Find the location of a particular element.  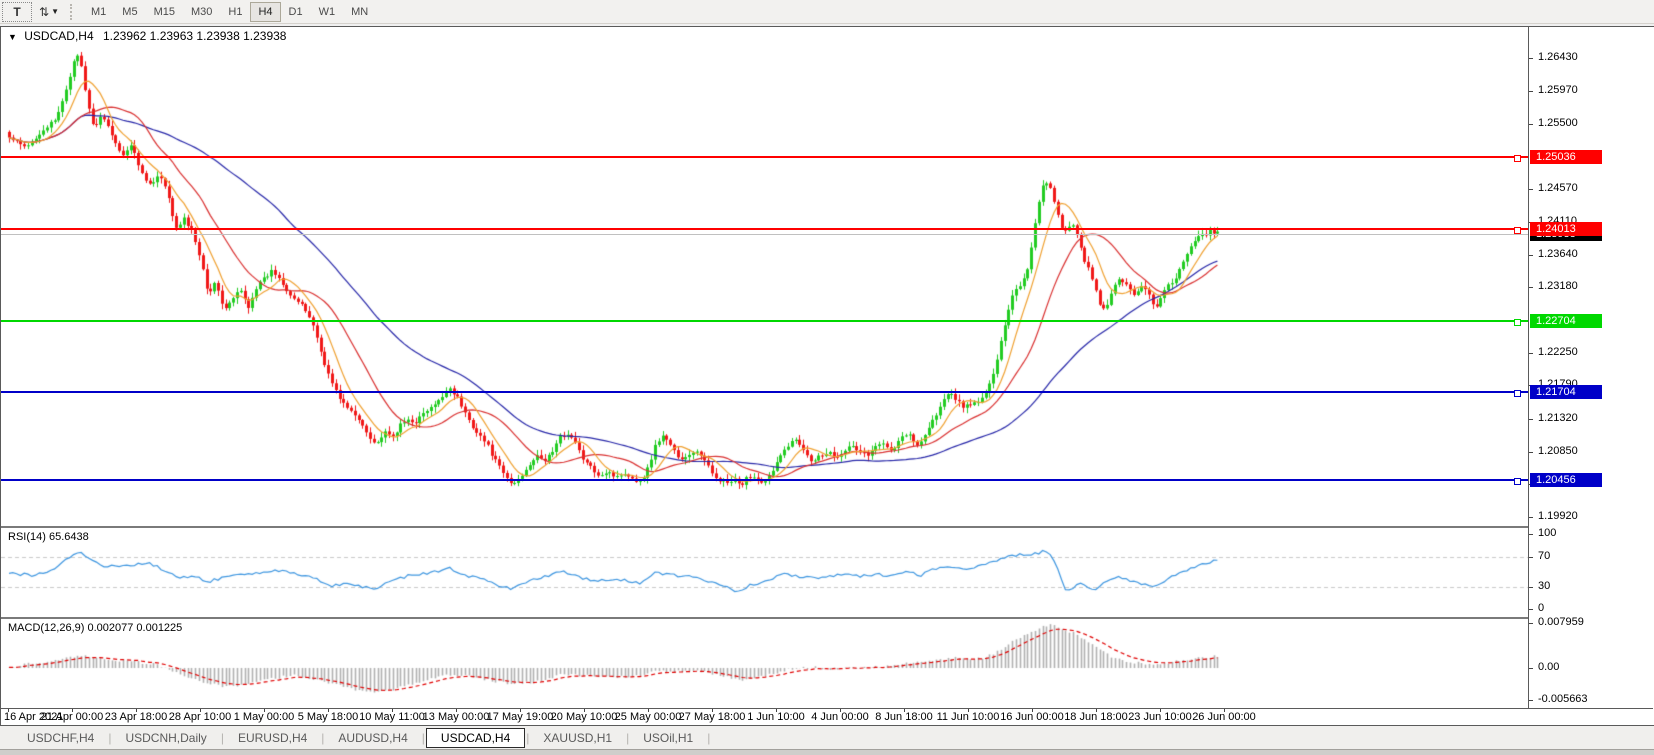

price-level-badge: 1.24013 is located at coordinates (1566, 228).